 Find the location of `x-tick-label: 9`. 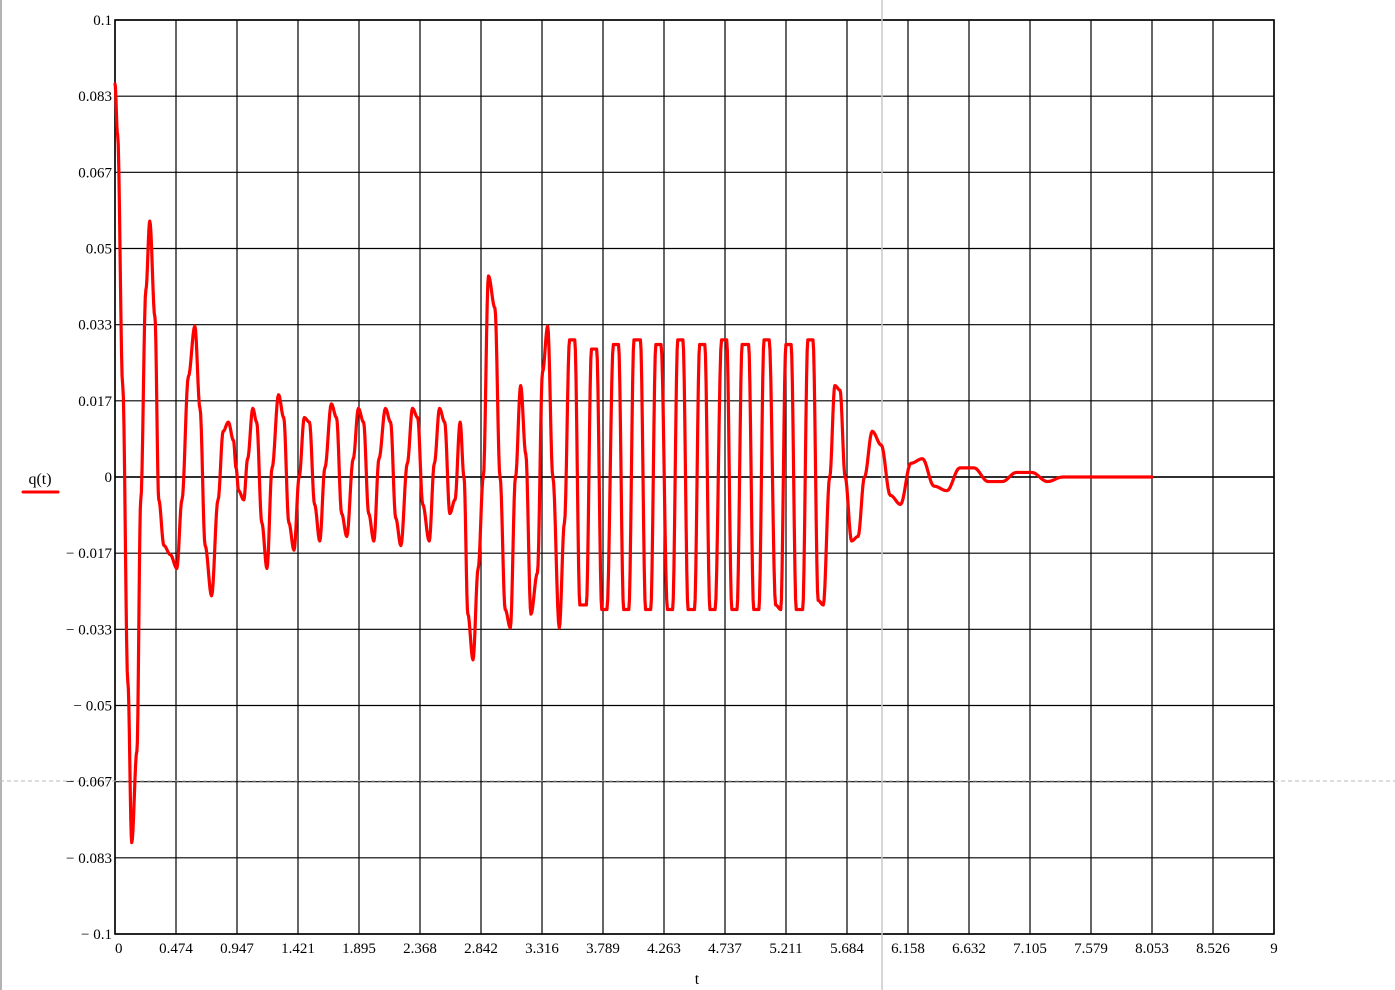

x-tick-label: 9 is located at coordinates (1274, 949).